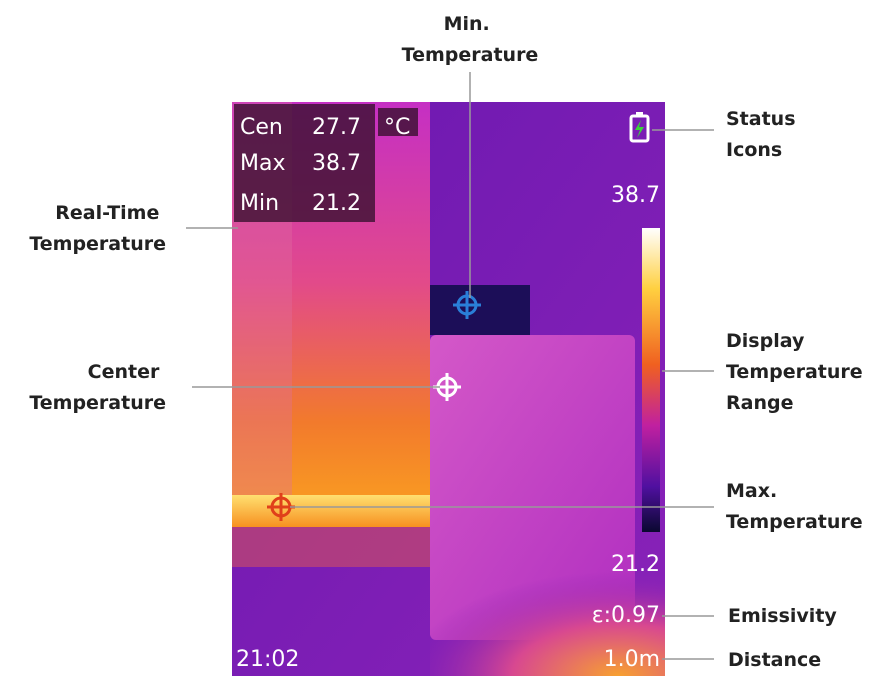  What do you see at coordinates (259, 203) in the screenshot?
I see `reading-label: Min` at bounding box center [259, 203].